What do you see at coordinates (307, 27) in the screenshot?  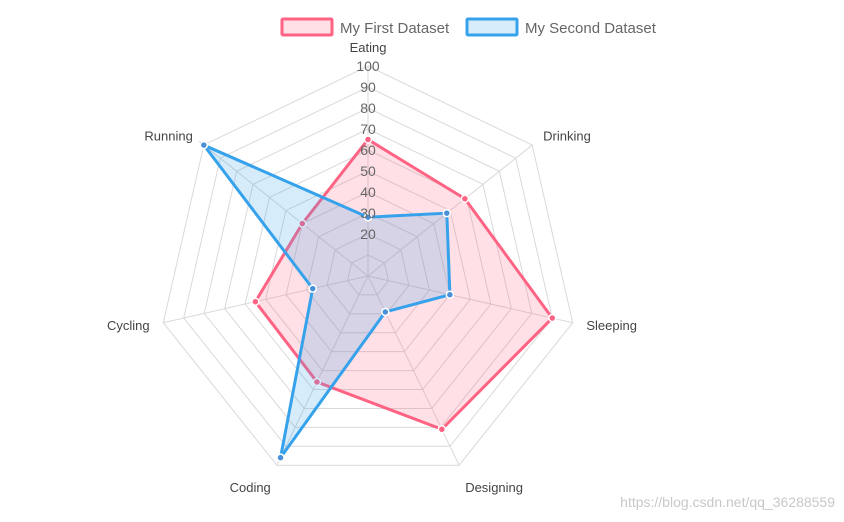 I see `legend-swatch-first-dataset` at bounding box center [307, 27].